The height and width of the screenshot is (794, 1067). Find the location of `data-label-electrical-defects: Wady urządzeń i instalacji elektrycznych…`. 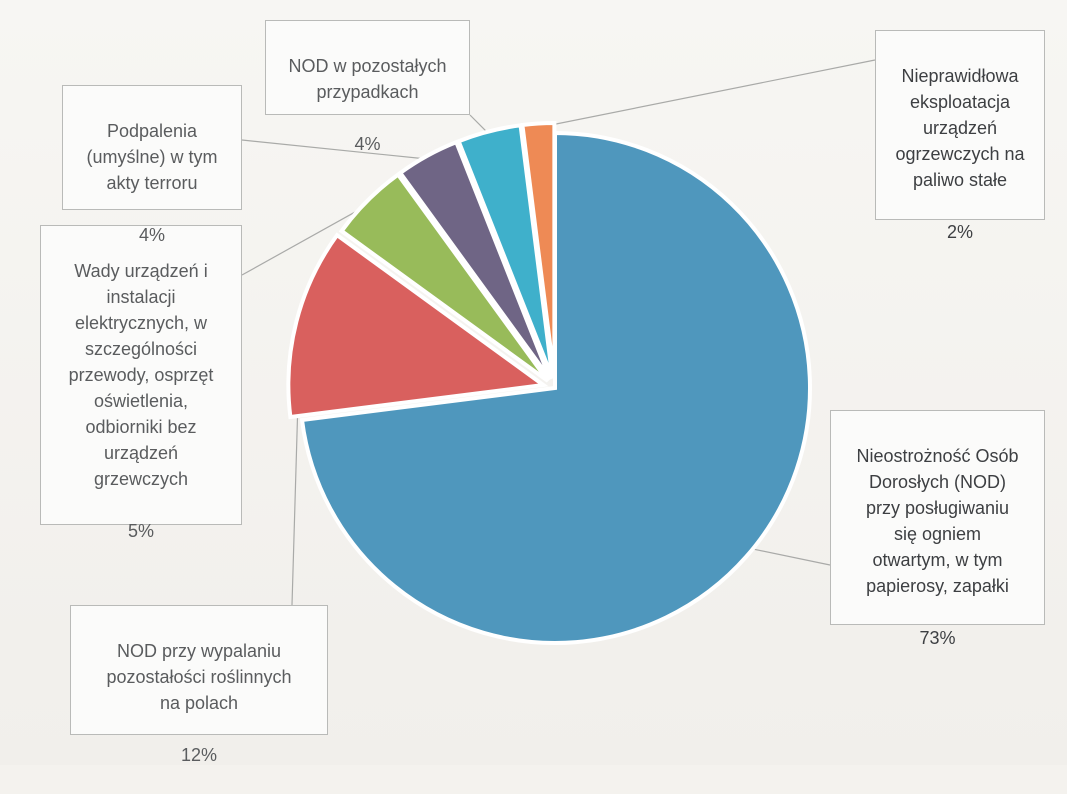

data-label-electrical-defects: Wady urządzeń i instalacji elektrycznych… is located at coordinates (141, 383).